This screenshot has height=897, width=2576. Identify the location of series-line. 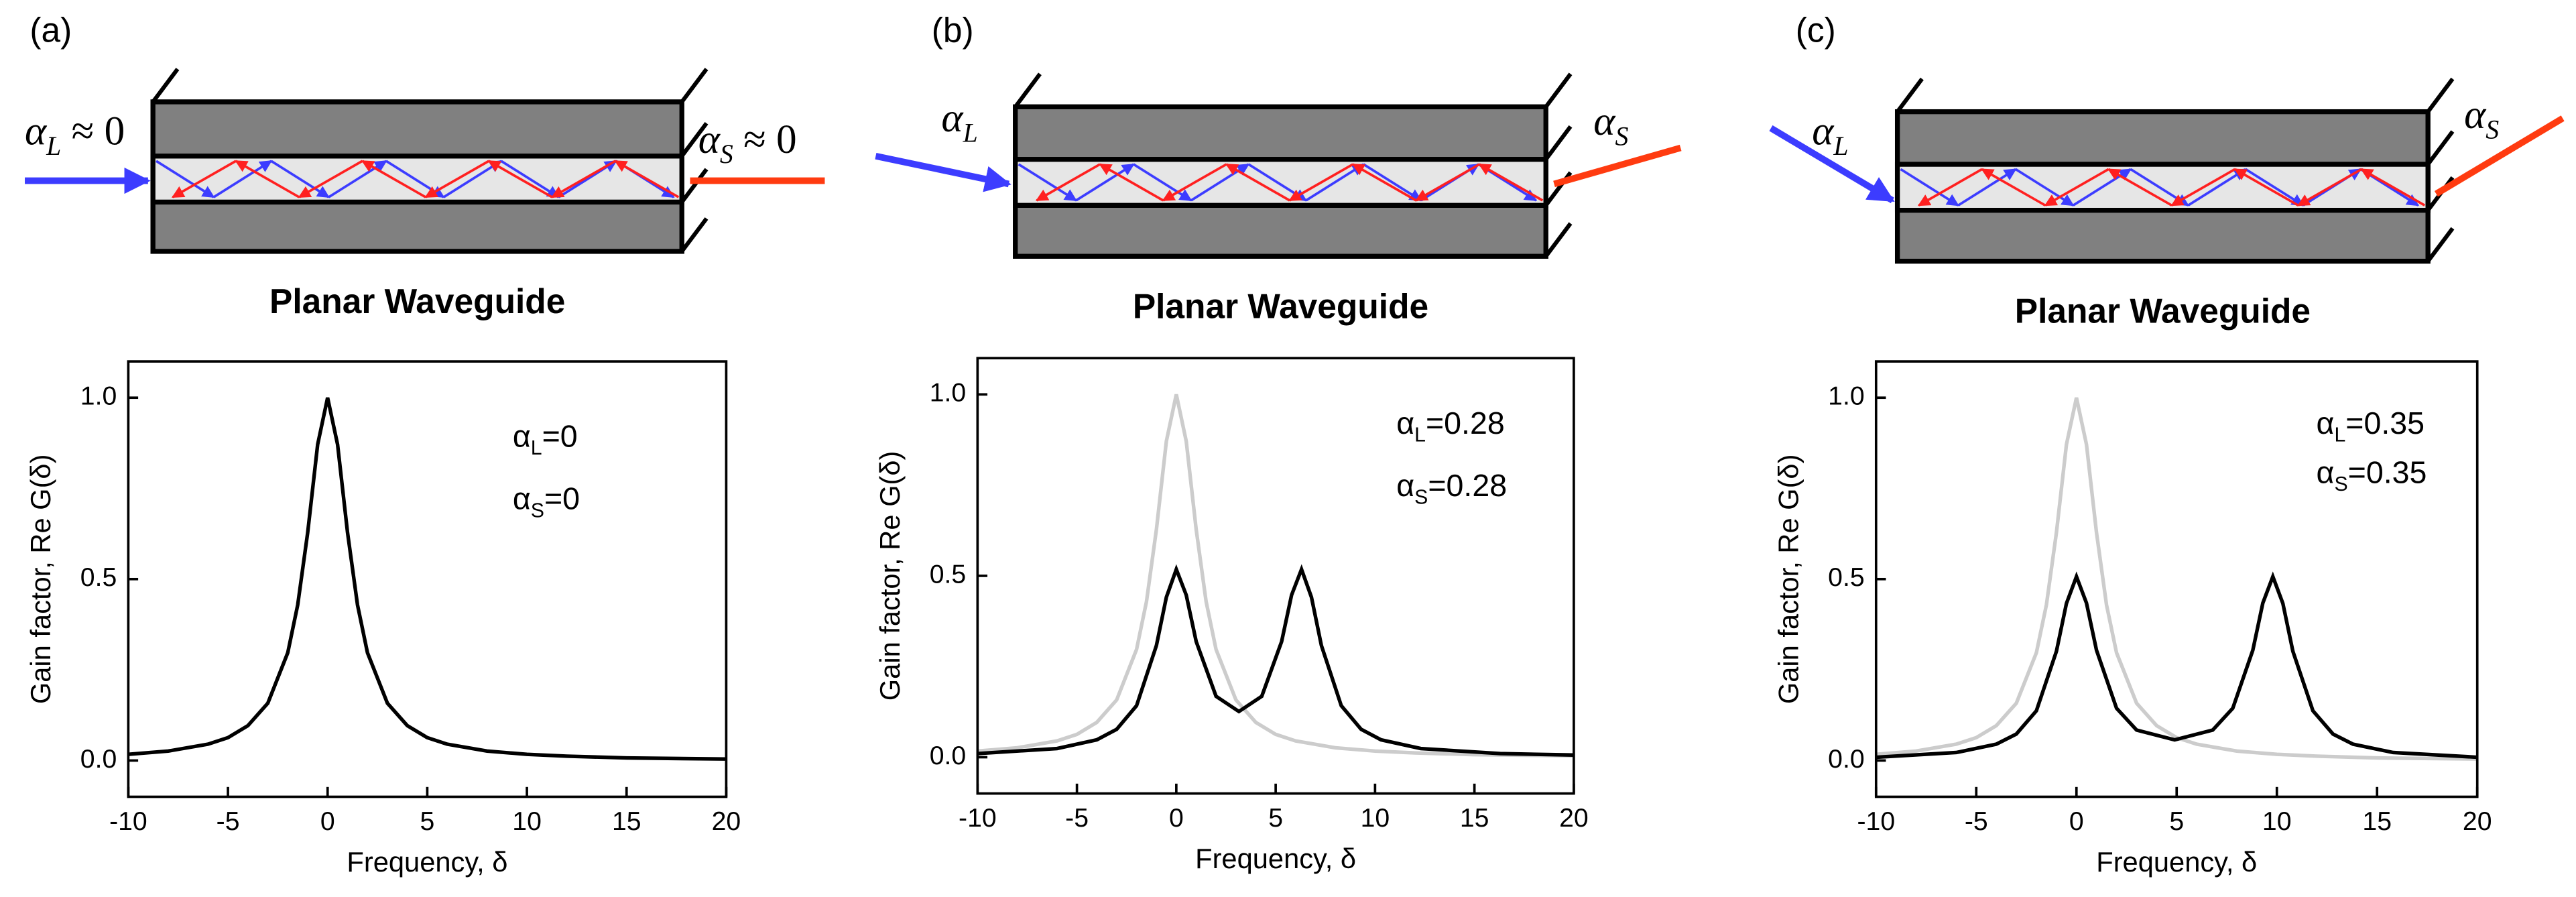
(2176, 665).